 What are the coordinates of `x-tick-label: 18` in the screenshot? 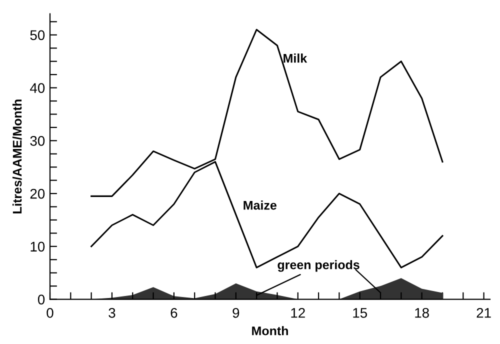 It's located at (422, 313).